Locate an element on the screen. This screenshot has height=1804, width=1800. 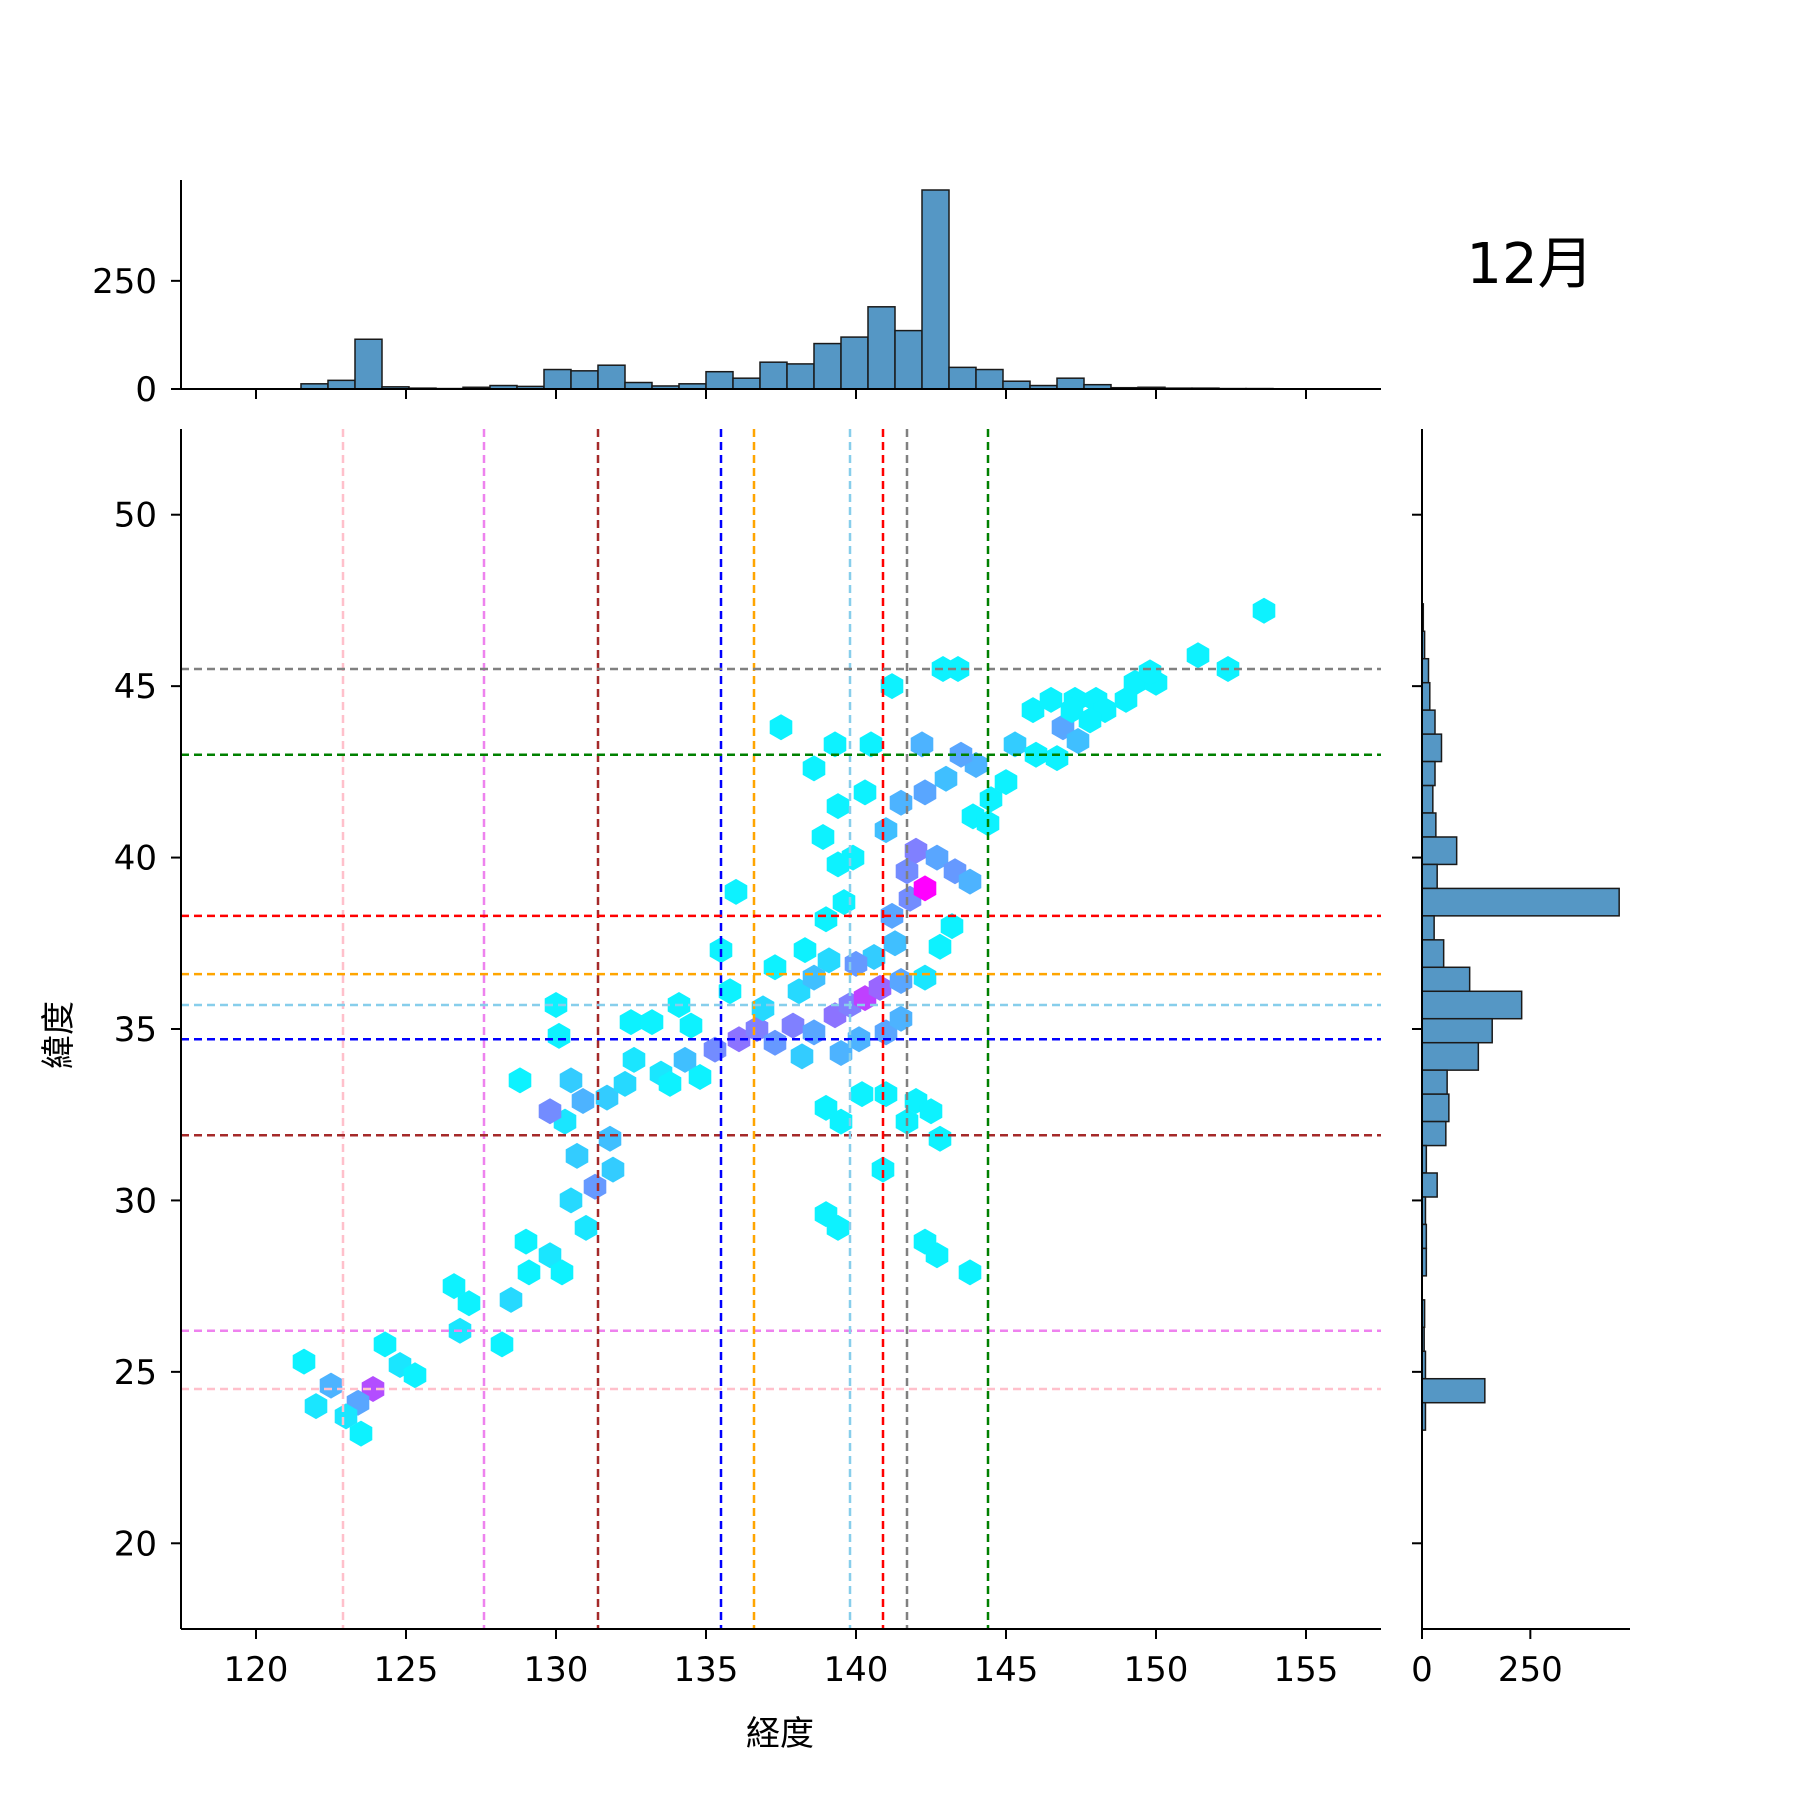
y-tick-label: 25 is located at coordinates (135, 1373).